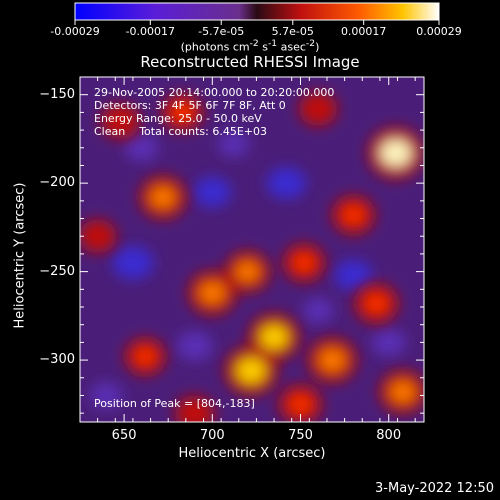  What do you see at coordinates (292, 31) in the screenshot?
I see `colorbar-tick-label: 5.7e-05` at bounding box center [292, 31].